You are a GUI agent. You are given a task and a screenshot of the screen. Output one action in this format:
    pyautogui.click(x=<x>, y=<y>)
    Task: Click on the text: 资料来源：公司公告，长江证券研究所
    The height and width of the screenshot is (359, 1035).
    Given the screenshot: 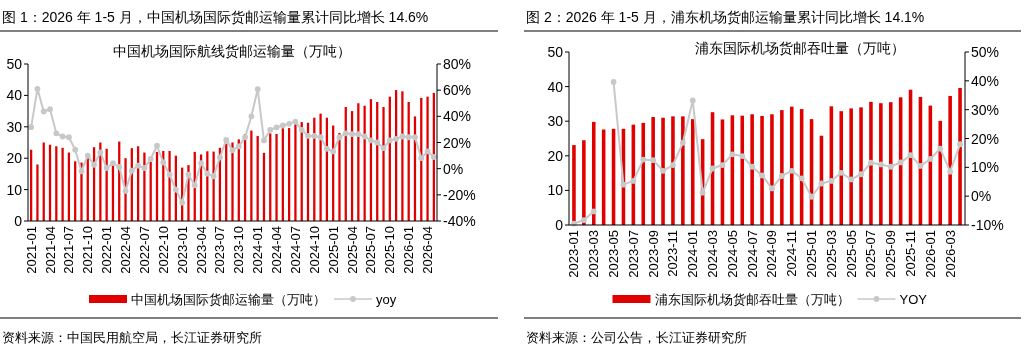 What is the action you would take?
    pyautogui.click(x=636, y=337)
    